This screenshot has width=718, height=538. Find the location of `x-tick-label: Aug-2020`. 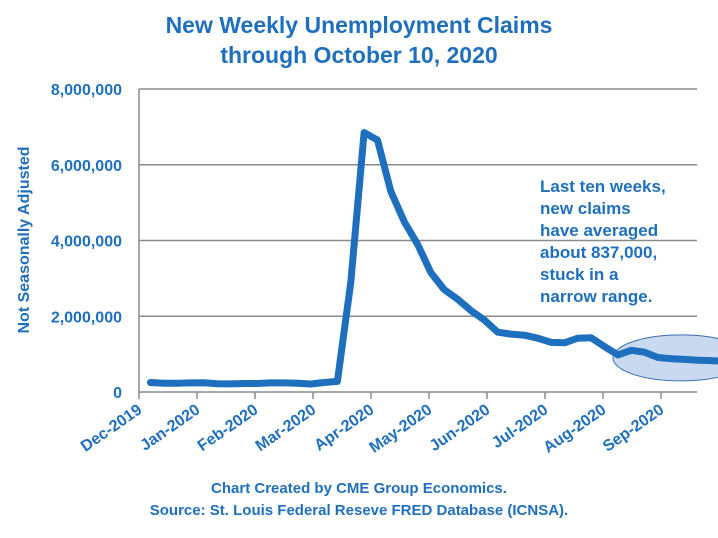

x-tick-label: Aug-2020 is located at coordinates (575, 428).